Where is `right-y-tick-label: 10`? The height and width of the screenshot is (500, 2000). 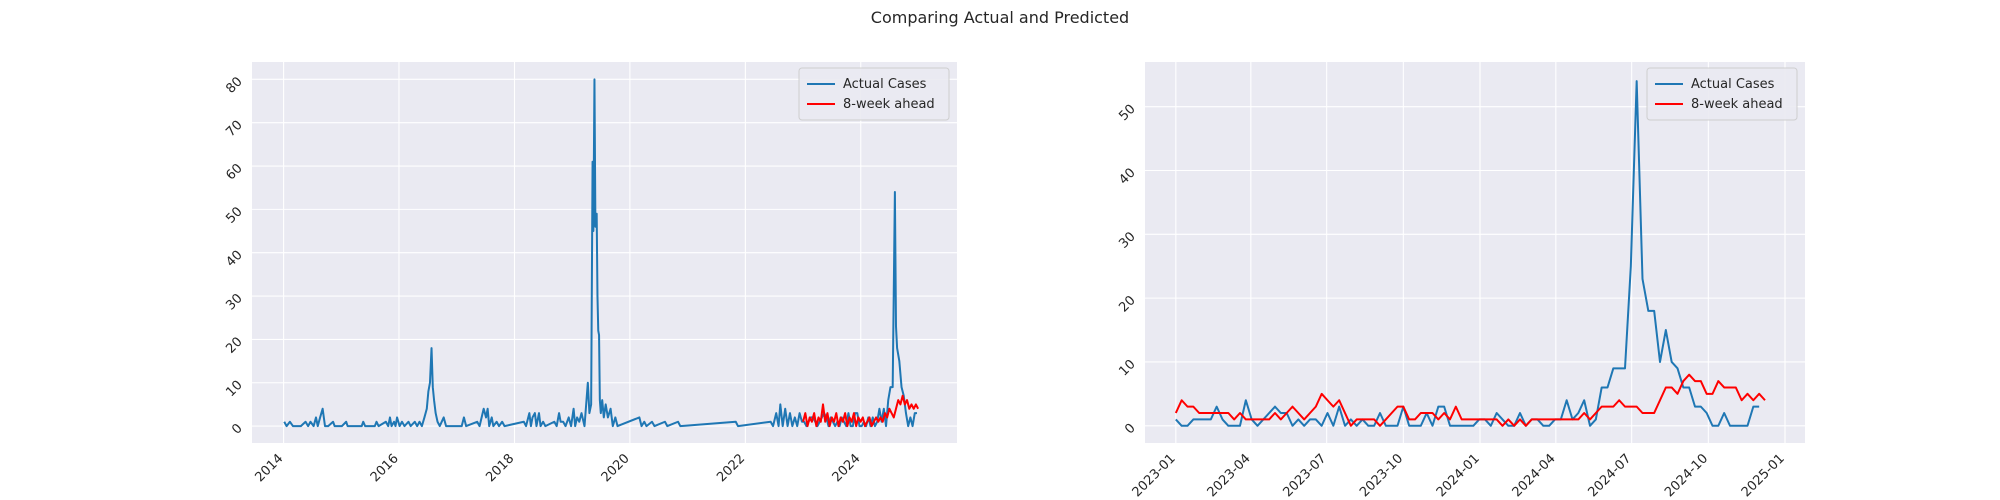 right-y-tick-label: 10 is located at coordinates (1127, 368).